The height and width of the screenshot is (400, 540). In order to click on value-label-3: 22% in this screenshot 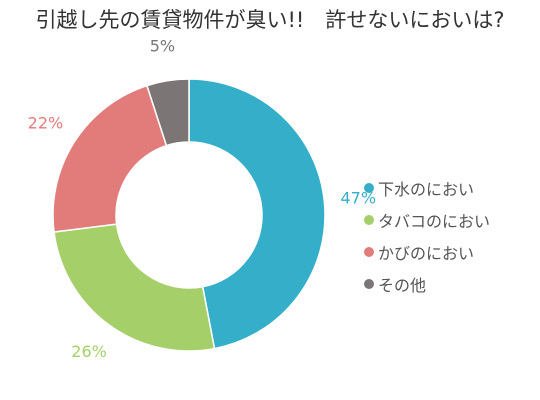, I will do `click(46, 122)`.